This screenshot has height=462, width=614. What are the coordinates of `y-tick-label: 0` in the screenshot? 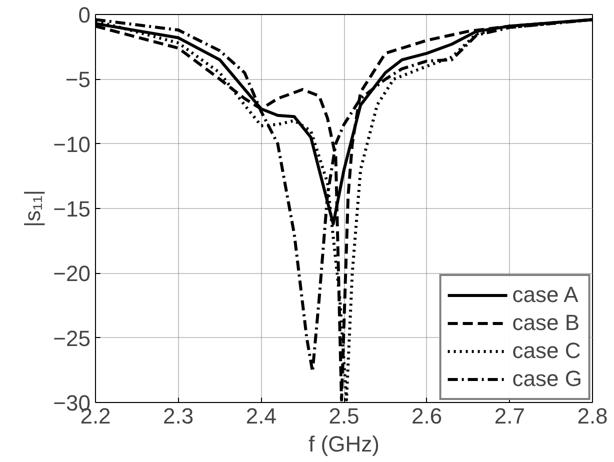 It's located at (84, 15).